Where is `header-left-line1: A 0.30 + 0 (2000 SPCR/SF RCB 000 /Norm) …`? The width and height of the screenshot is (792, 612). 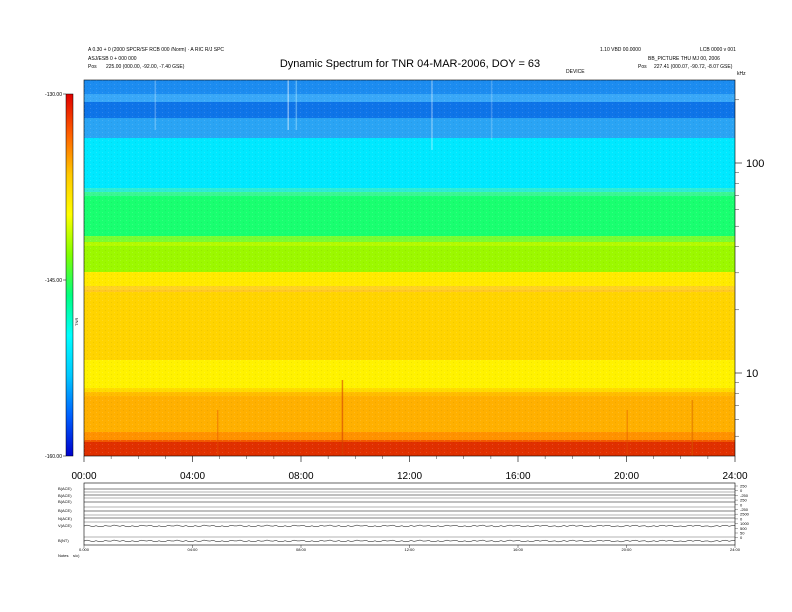 header-left-line1: A 0.30 + 0 (2000 SPCR/SF RCB 000 /Norm) … is located at coordinates (156, 50).